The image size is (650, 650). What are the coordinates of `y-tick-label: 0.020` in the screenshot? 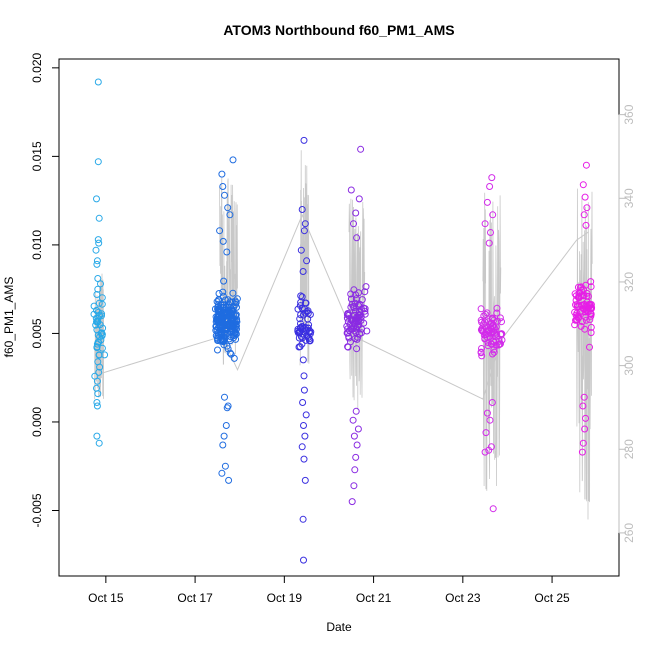 It's located at (37, 68).